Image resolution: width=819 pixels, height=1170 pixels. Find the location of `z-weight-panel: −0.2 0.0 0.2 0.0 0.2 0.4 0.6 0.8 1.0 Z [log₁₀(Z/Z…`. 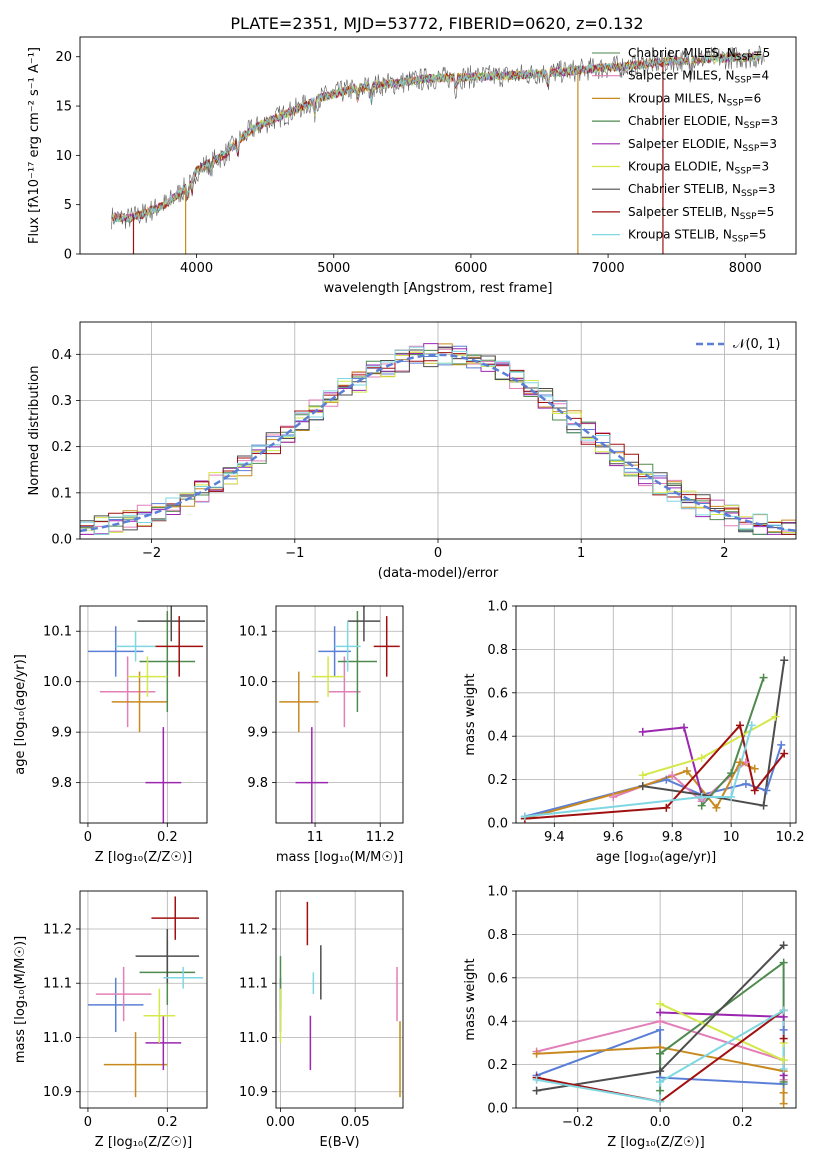

z-weight-panel: −0.2 0.0 0.2 0.0 0.2 0.4 0.6 0.8 1.0 Z [log₁₀(Z/Z… is located at coordinates (630, 1017).